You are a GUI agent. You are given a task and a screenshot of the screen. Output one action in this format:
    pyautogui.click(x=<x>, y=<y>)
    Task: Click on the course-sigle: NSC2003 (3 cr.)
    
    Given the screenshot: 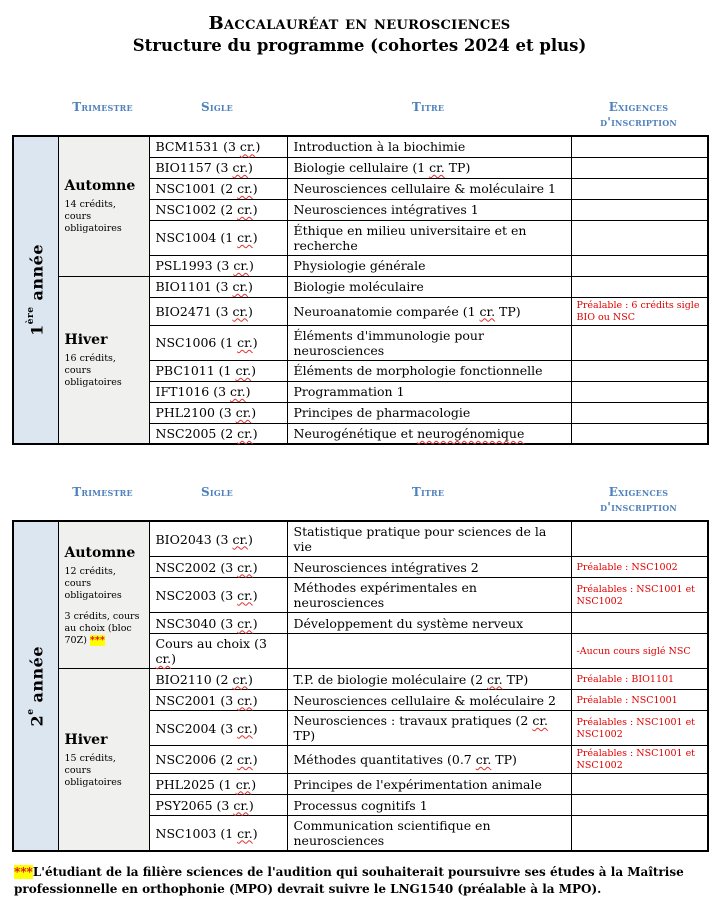 What is the action you would take?
    pyautogui.click(x=218, y=595)
    